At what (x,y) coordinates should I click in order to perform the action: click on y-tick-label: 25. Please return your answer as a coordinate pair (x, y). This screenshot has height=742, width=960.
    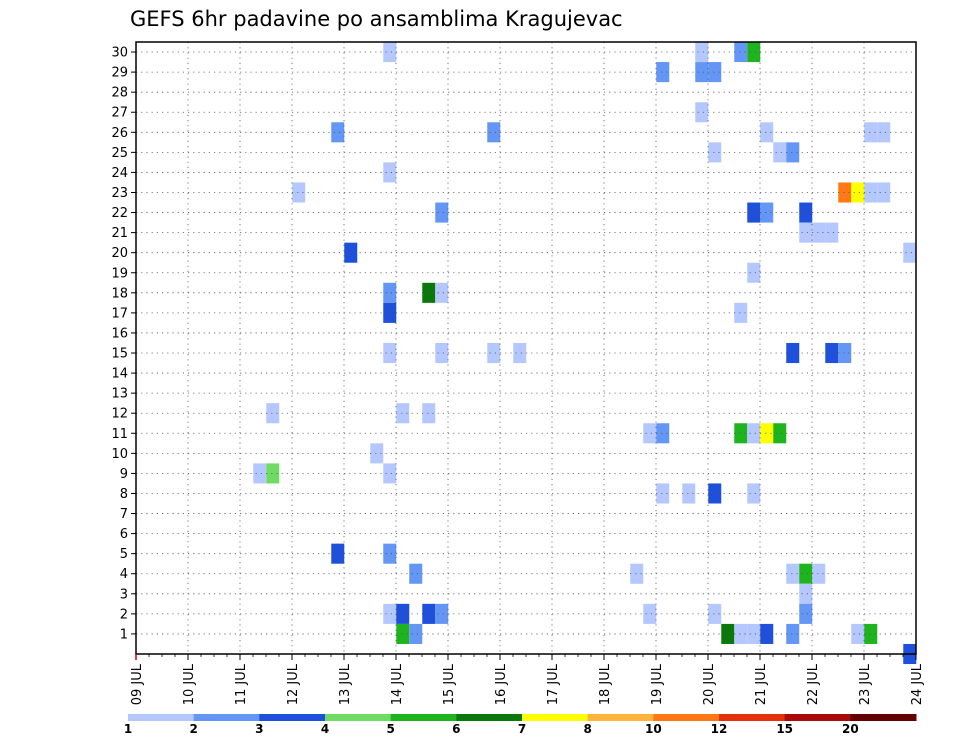
    Looking at the image, I should click on (119, 153).